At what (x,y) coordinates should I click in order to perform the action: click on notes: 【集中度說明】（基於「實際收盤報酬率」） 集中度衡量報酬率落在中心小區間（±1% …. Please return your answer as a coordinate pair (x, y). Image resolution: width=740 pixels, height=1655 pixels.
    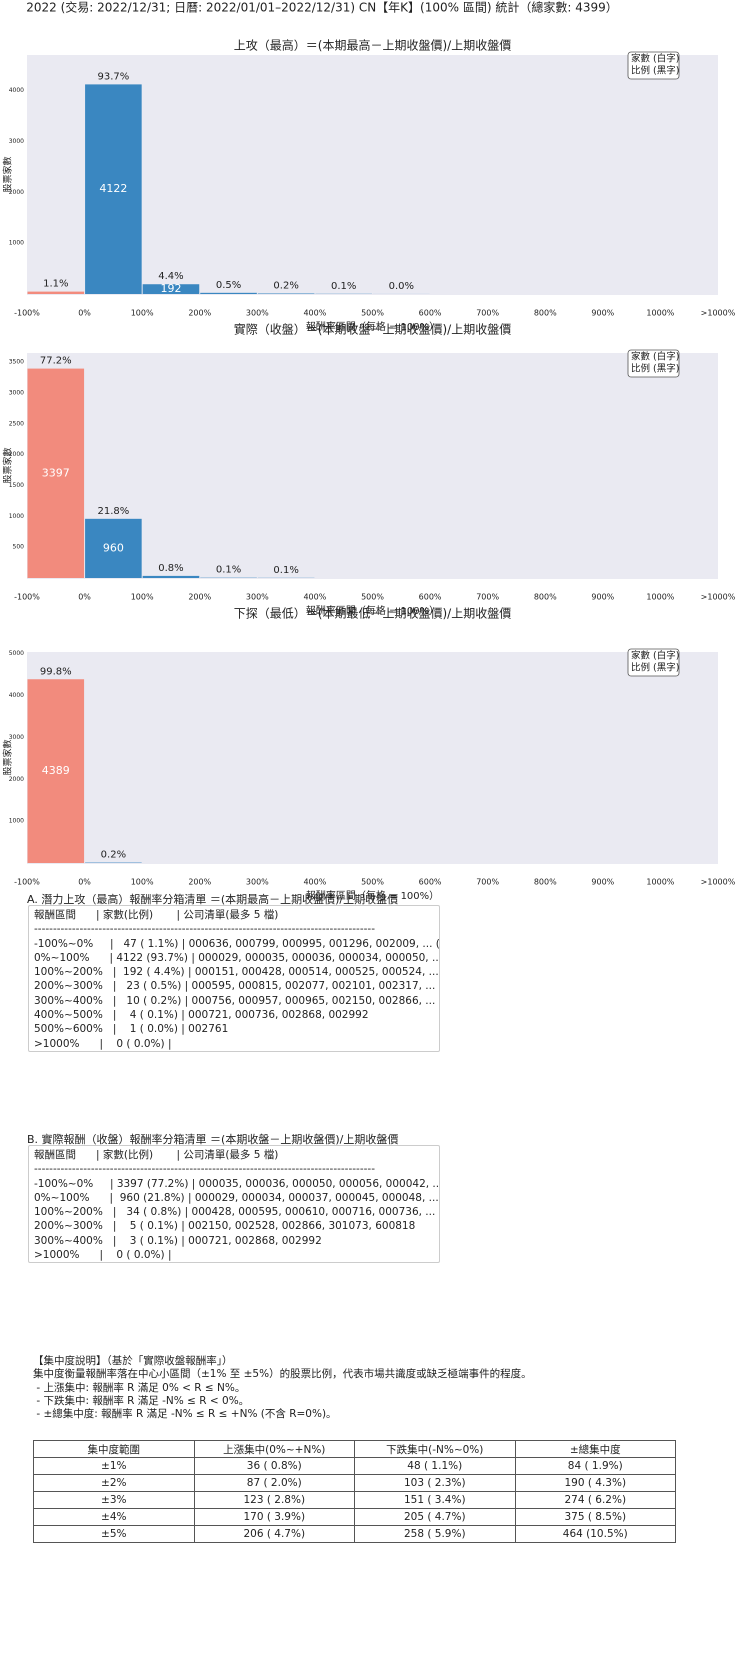
    Looking at the image, I should click on (282, 1388).